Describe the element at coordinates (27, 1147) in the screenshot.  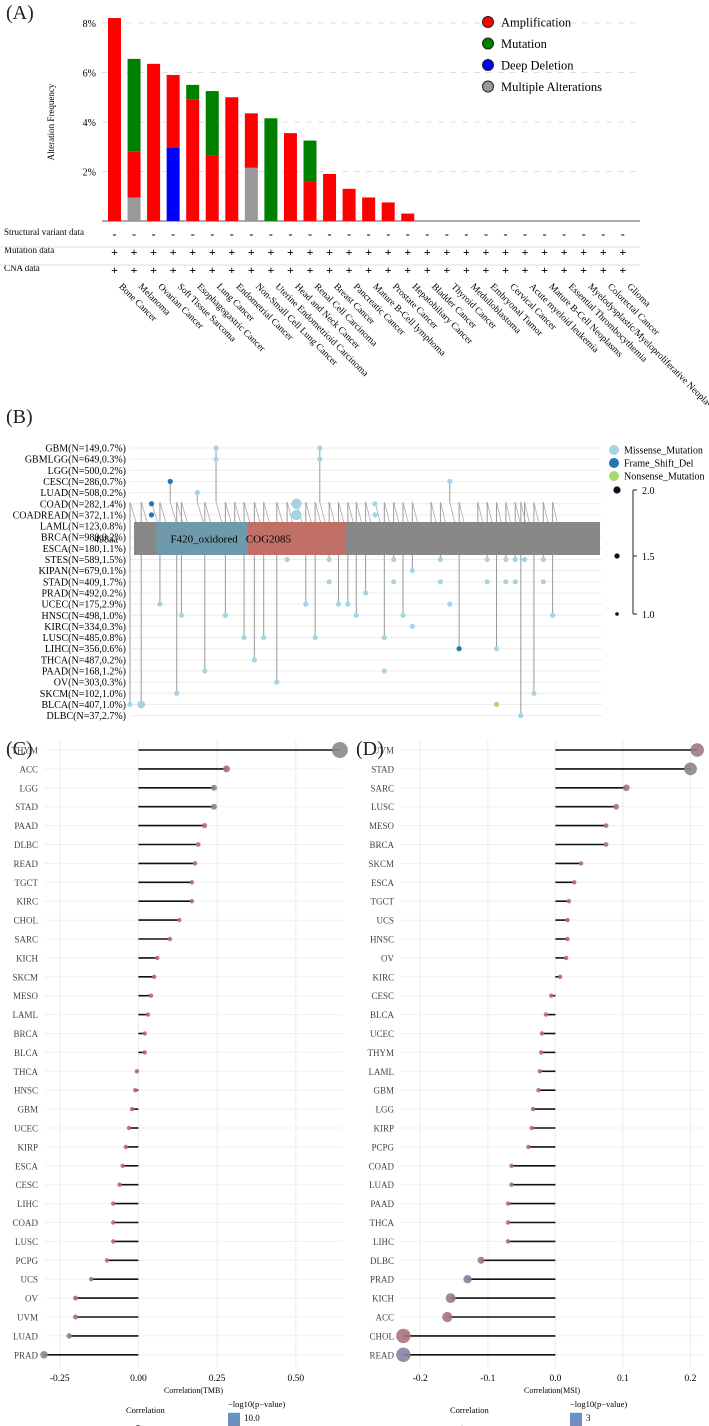
I see `category-label: KIRP` at that location.